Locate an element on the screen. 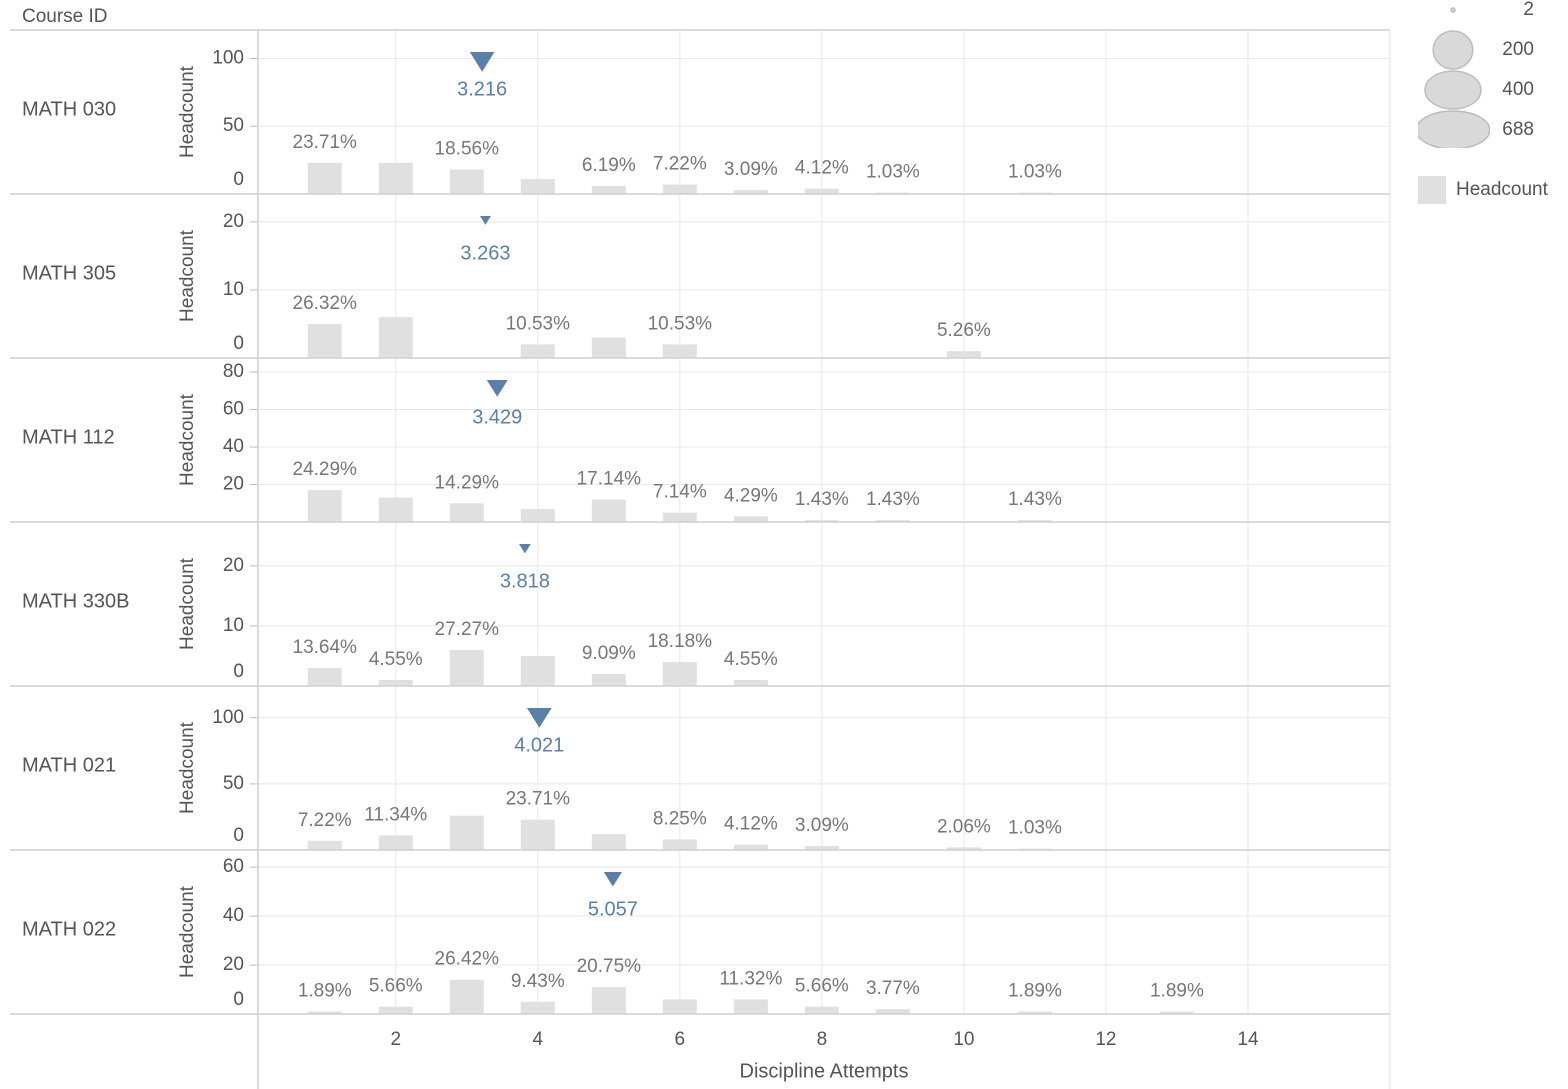  data-label: 8.25% is located at coordinates (680, 818).